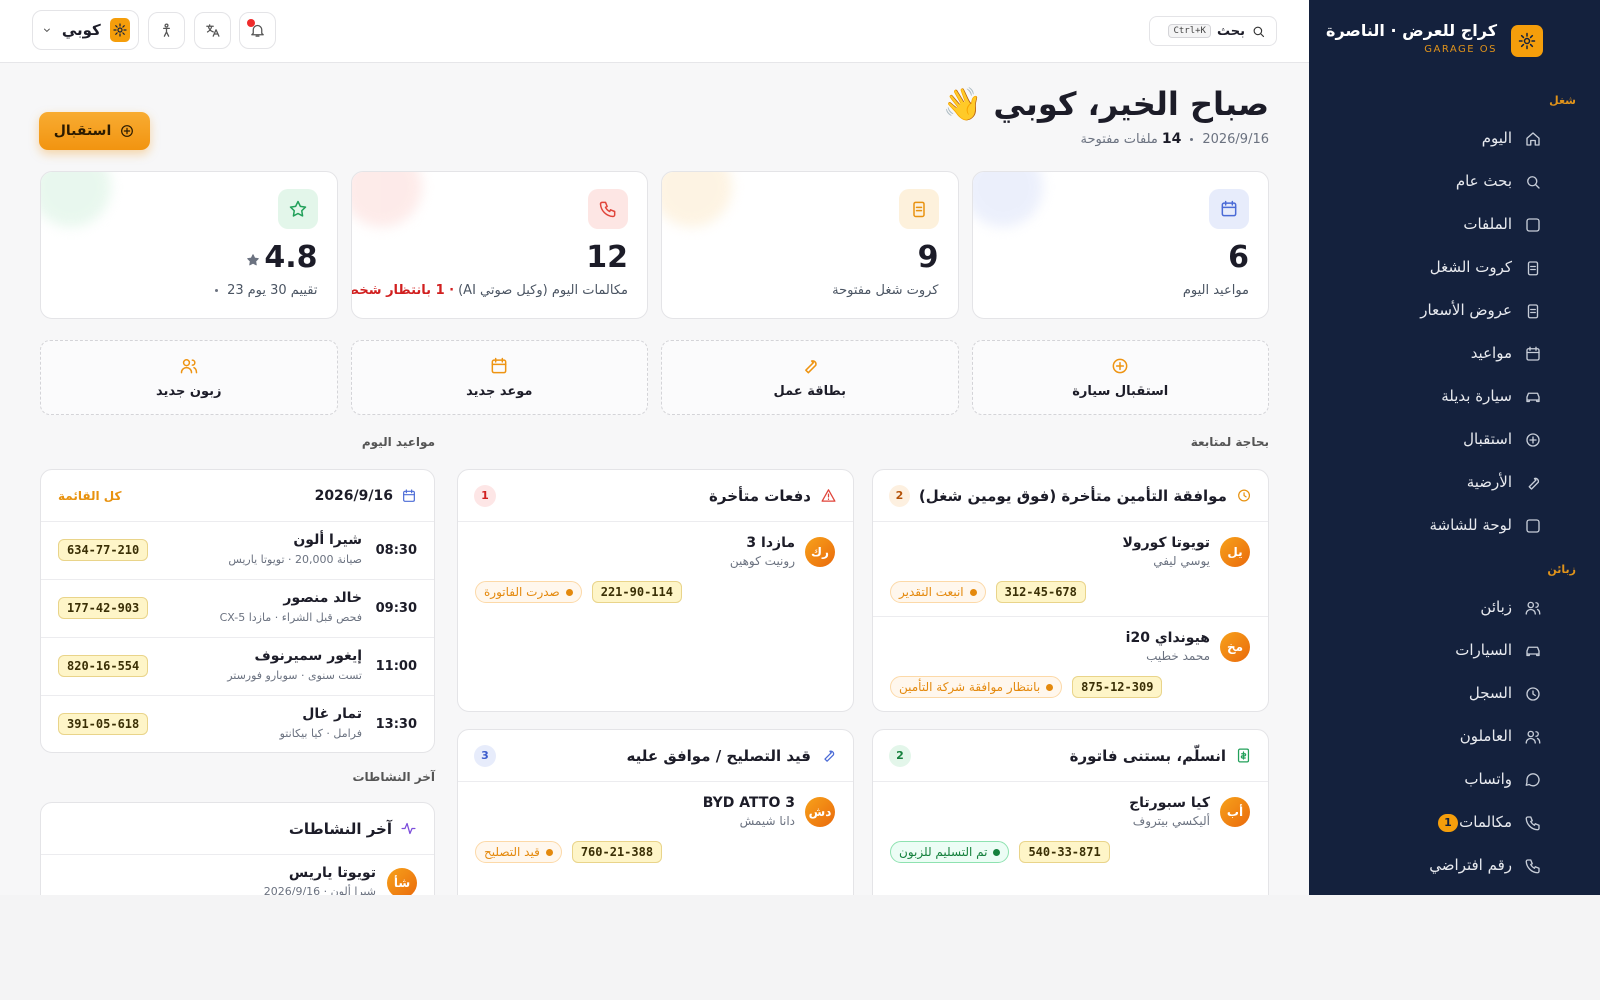 The height and width of the screenshot is (1000, 1600). I want to click on section-label: مواعيد اليوم, so click(398, 442).